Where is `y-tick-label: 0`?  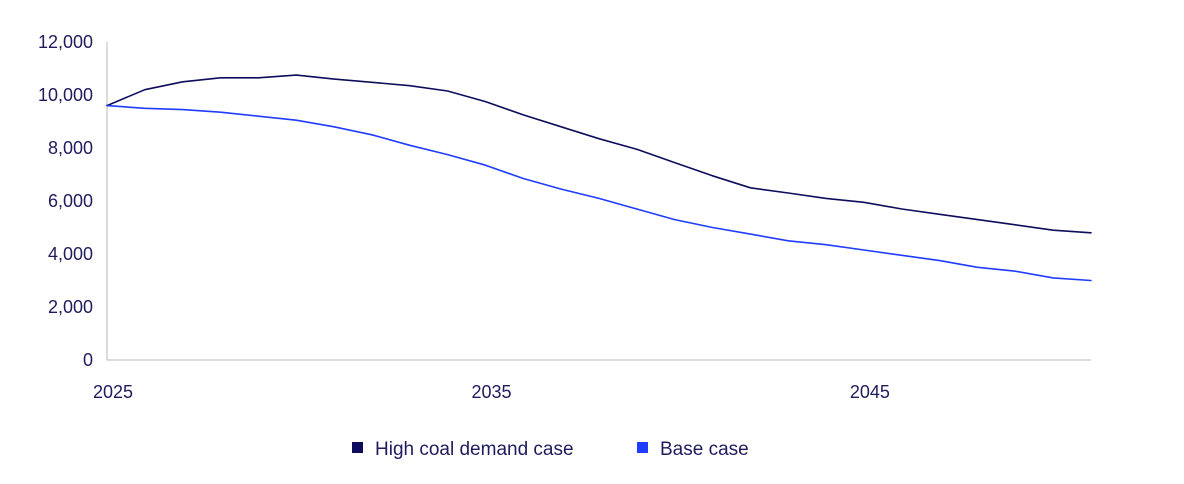 y-tick-label: 0 is located at coordinates (88, 360).